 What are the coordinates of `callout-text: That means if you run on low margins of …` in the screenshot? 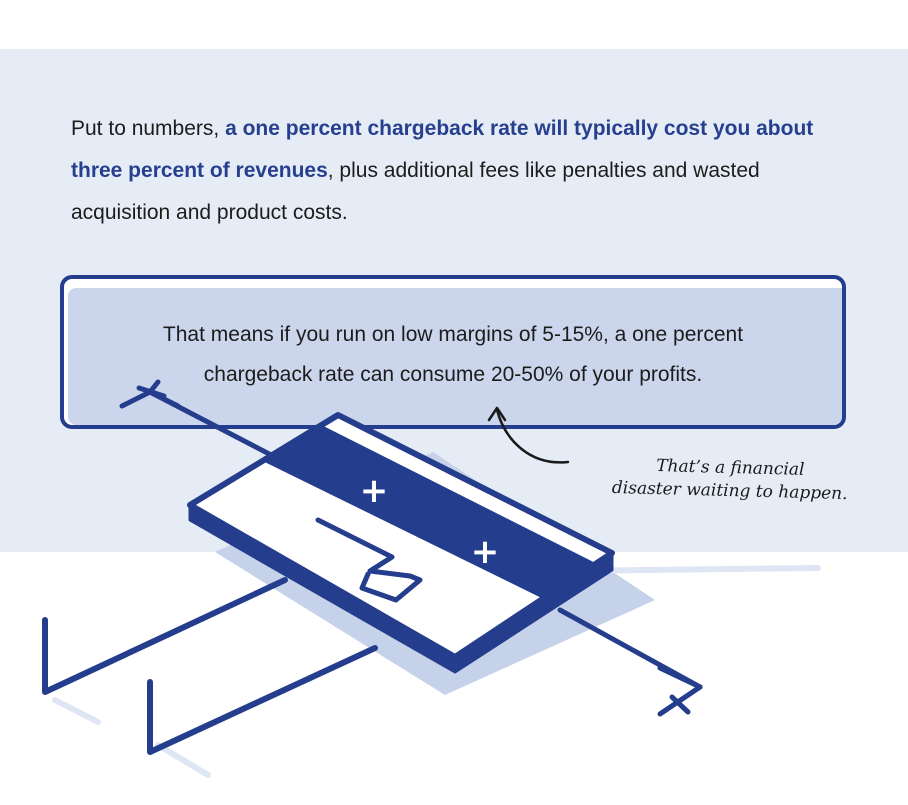 It's located at (453, 355).